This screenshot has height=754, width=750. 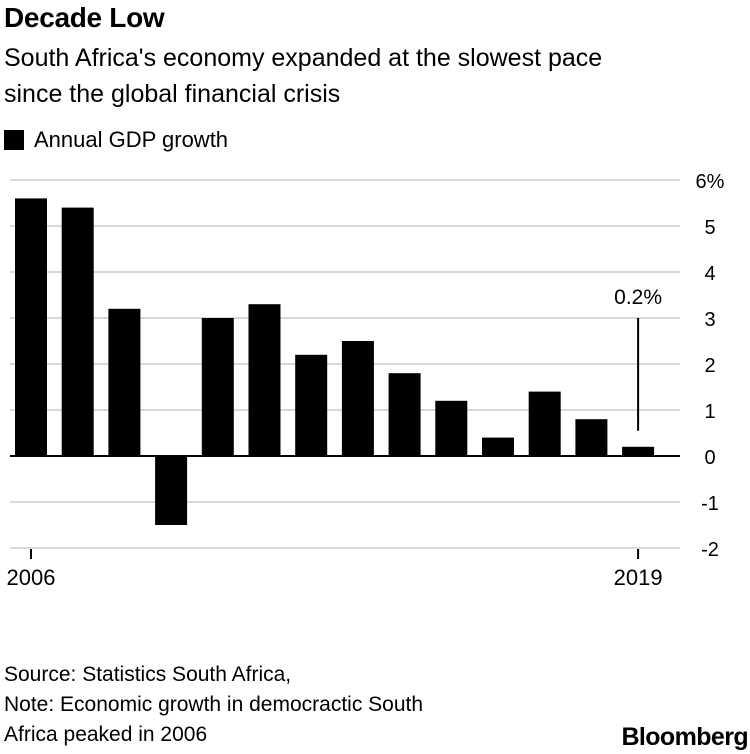 I want to click on annotation: 0.2%, so click(x=638, y=358).